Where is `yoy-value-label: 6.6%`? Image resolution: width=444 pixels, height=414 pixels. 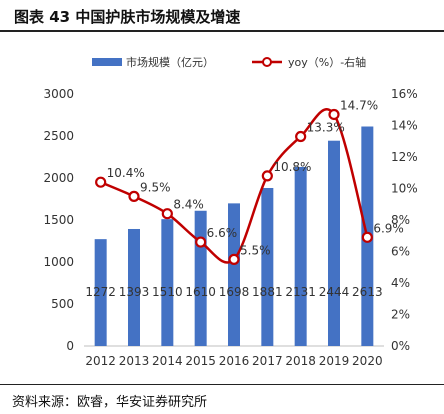
yoy-value-label: 6.6% is located at coordinates (222, 233).